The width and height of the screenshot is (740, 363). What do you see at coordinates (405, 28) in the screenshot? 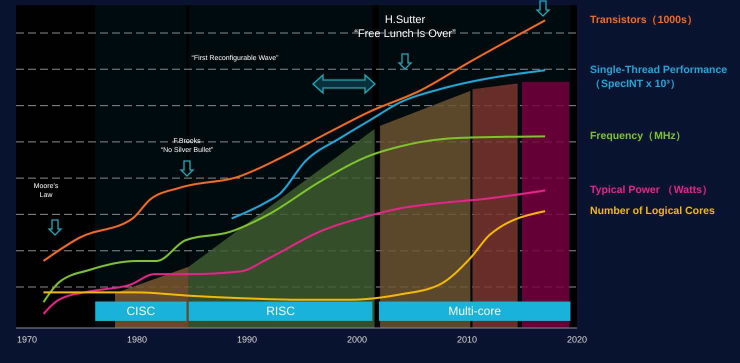
I see `annotation: H.Sutter “Free Lunch Is Over”` at bounding box center [405, 28].